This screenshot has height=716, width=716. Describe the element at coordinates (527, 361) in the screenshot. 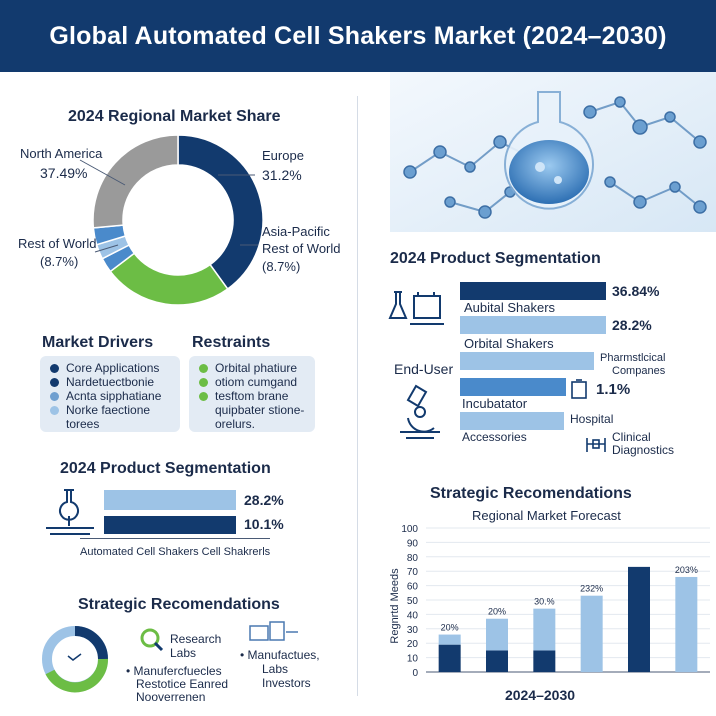

I see `seg-right-bar-pharma` at that location.